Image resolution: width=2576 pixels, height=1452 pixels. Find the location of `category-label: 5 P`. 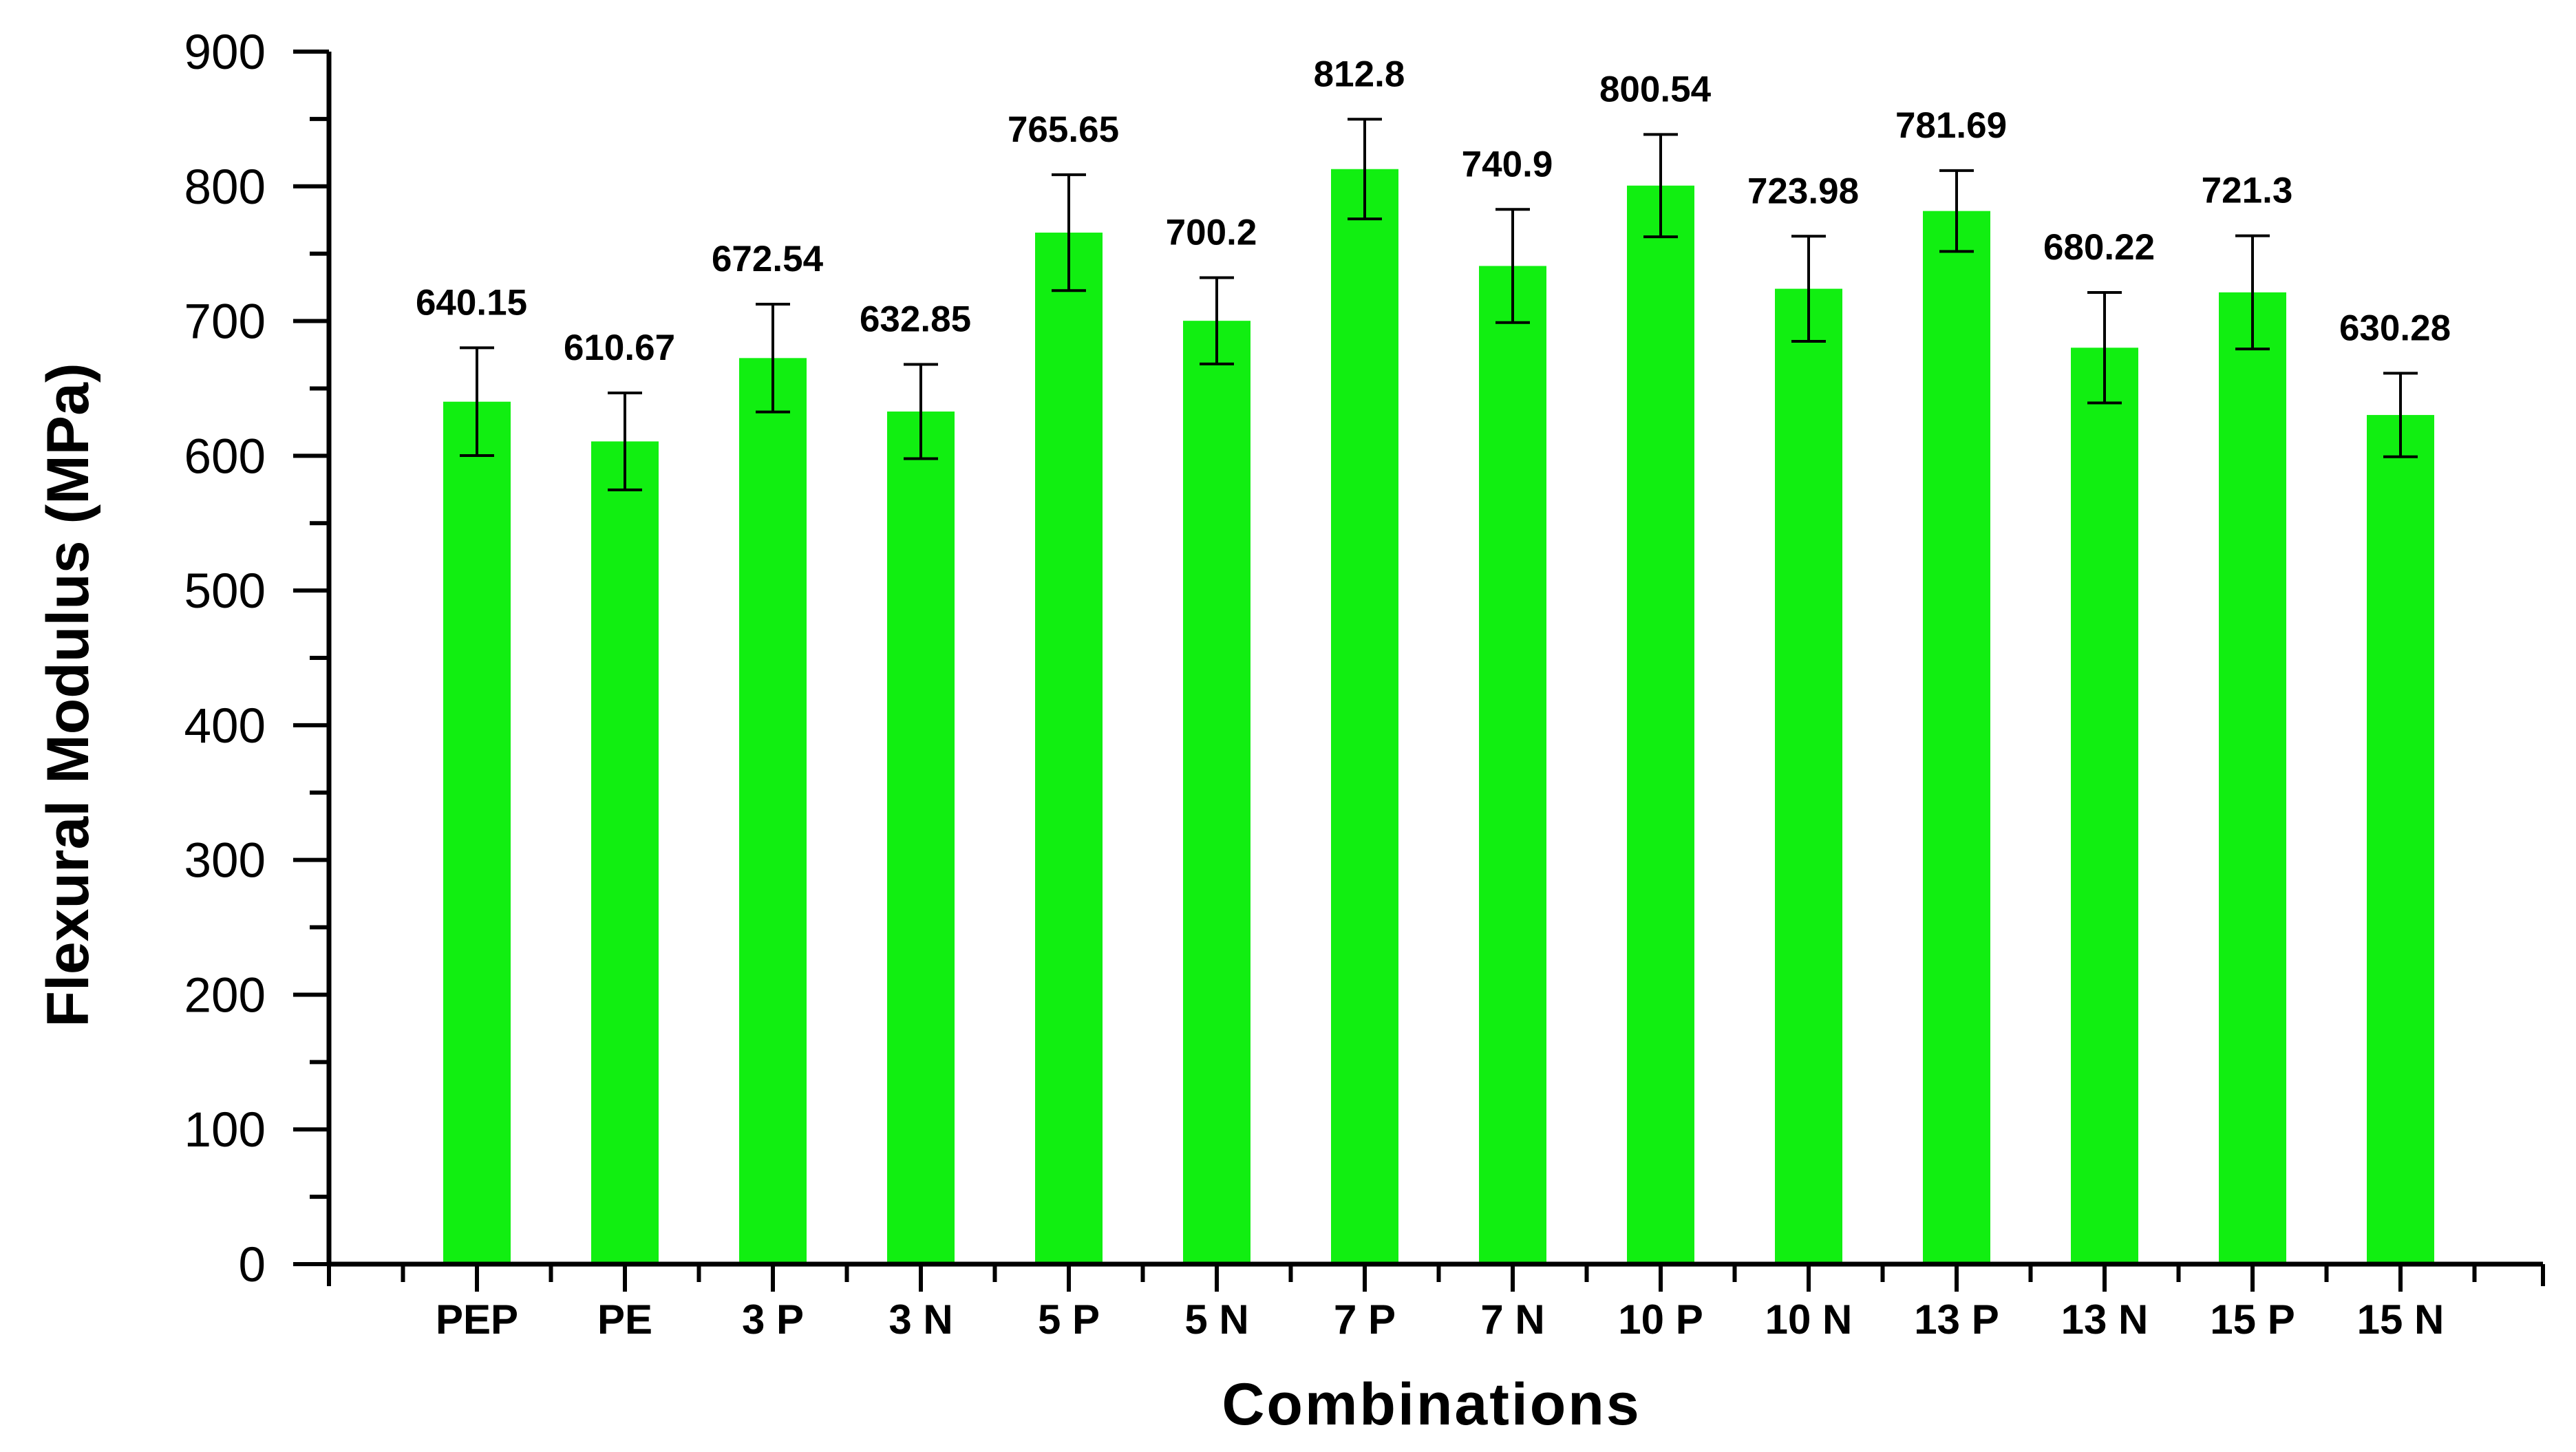

category-label: 5 P is located at coordinates (1069, 1320).